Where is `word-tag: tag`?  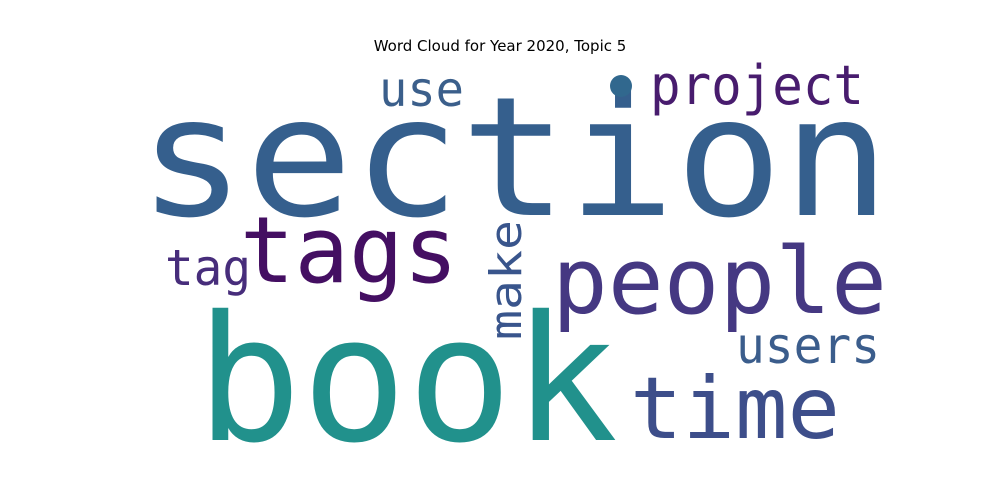 word-tag: tag is located at coordinates (208, 268).